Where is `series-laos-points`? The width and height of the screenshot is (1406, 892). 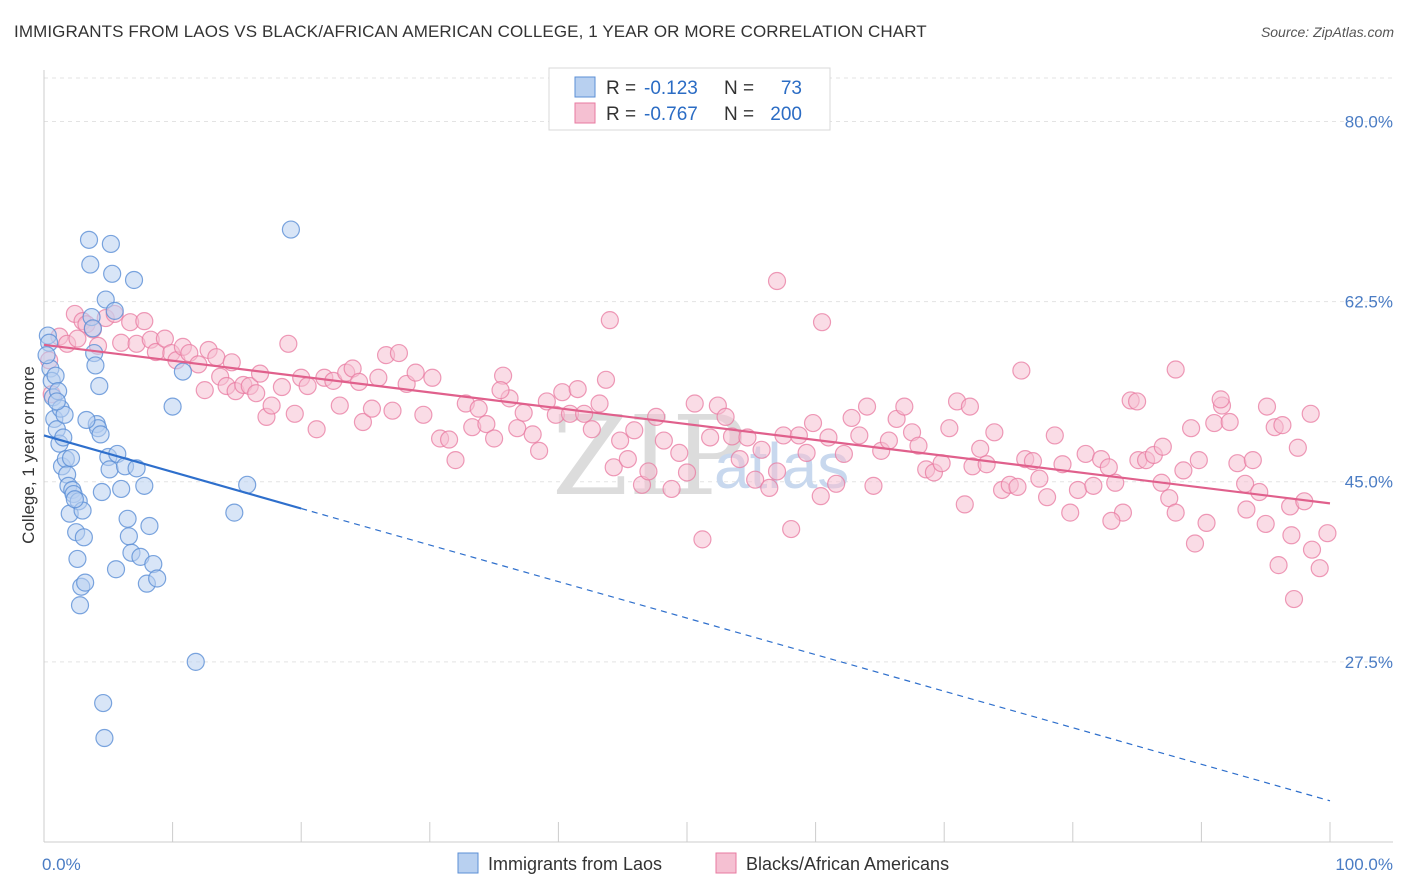 series-laos-points is located at coordinates (169, 484).